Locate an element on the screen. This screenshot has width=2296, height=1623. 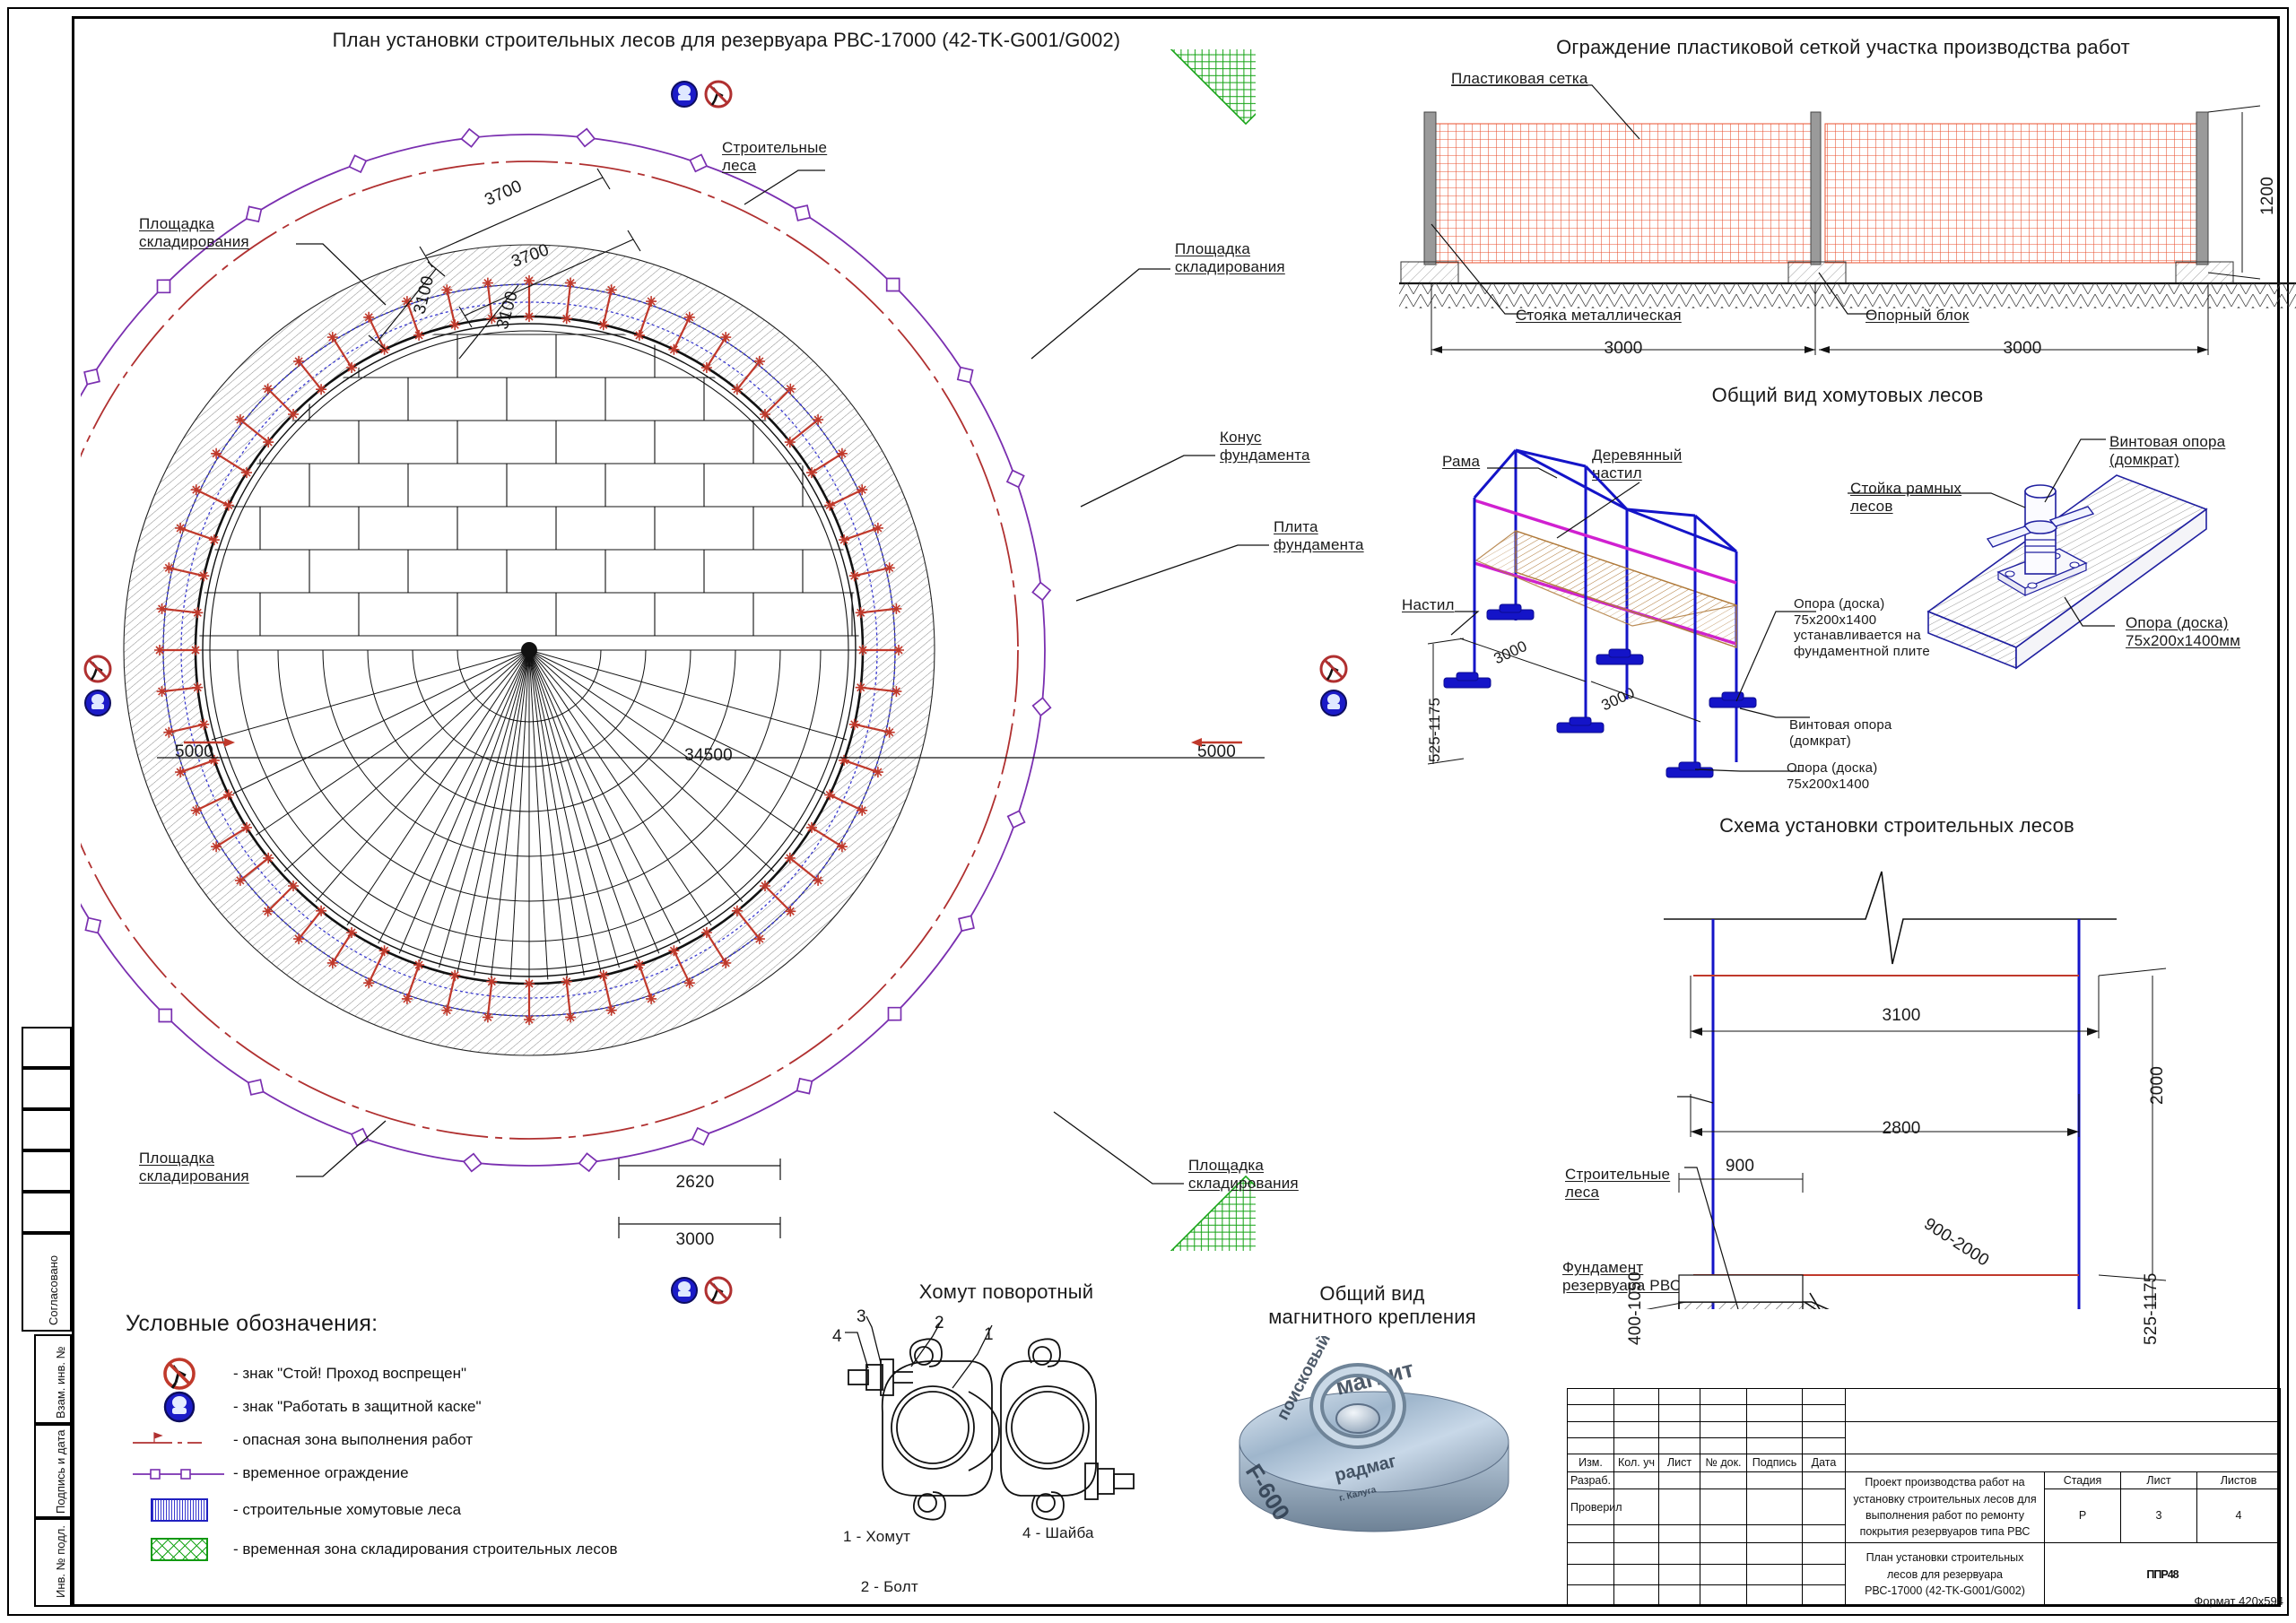
clamp-panel-title: Хомут поворотный is located at coordinates (1006, 1291).